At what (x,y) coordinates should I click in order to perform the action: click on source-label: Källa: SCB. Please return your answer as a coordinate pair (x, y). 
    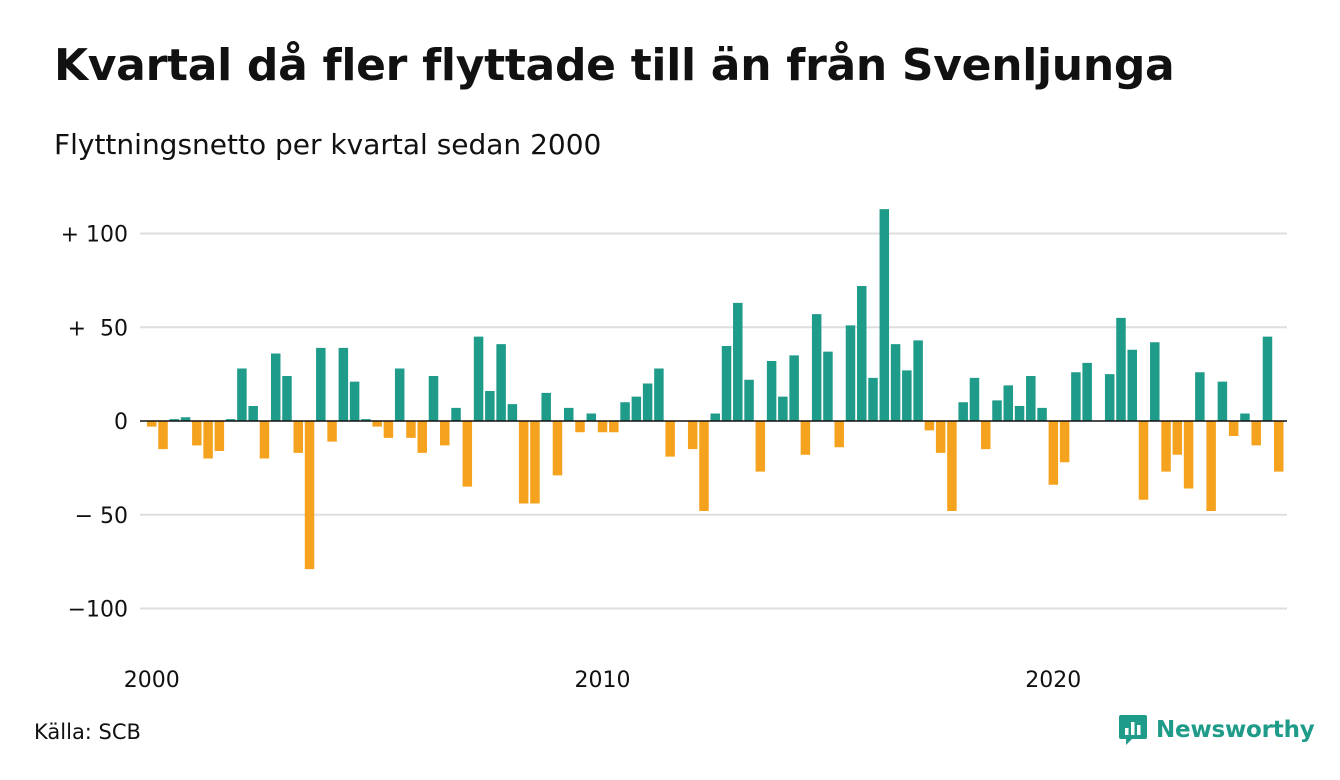
    Looking at the image, I should click on (87, 732).